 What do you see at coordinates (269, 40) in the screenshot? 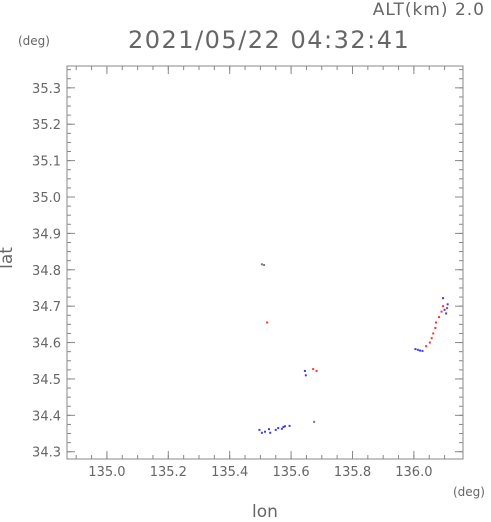
I see `chart-title-timestamp: 2021/05/22 04:32:41` at bounding box center [269, 40].